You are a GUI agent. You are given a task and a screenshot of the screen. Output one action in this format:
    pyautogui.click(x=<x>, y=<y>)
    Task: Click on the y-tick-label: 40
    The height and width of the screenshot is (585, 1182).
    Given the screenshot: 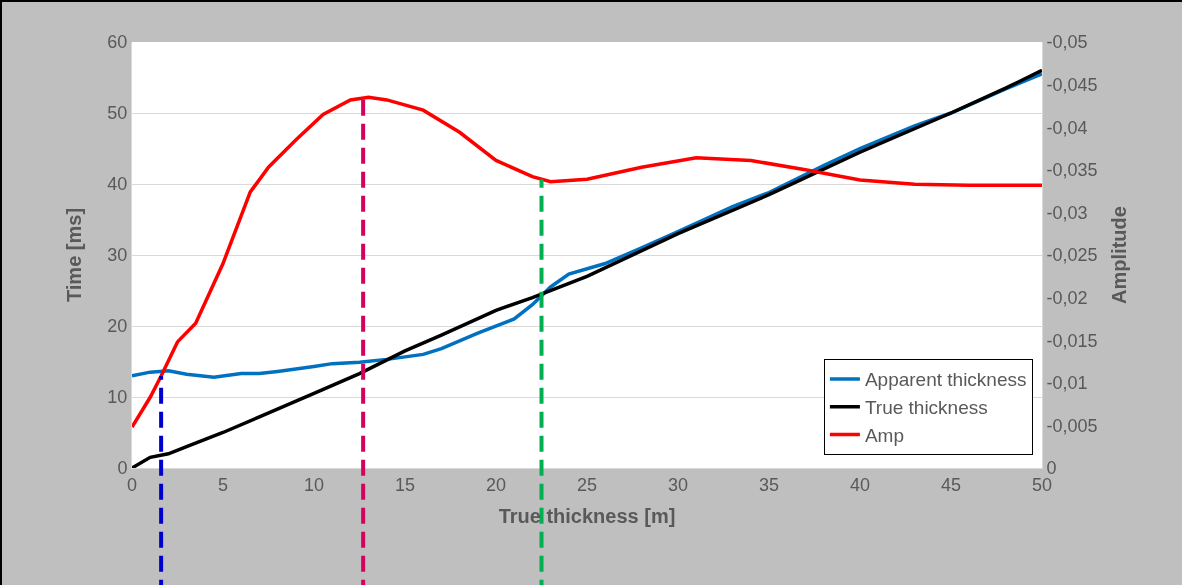 What is the action you would take?
    pyautogui.click(x=117, y=184)
    